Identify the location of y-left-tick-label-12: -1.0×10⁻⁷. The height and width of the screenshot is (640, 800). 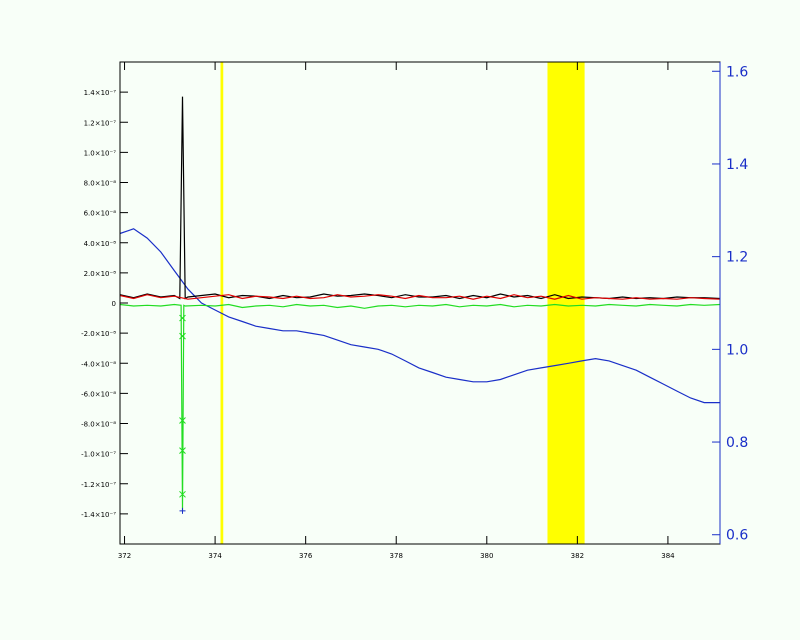
(98, 455).